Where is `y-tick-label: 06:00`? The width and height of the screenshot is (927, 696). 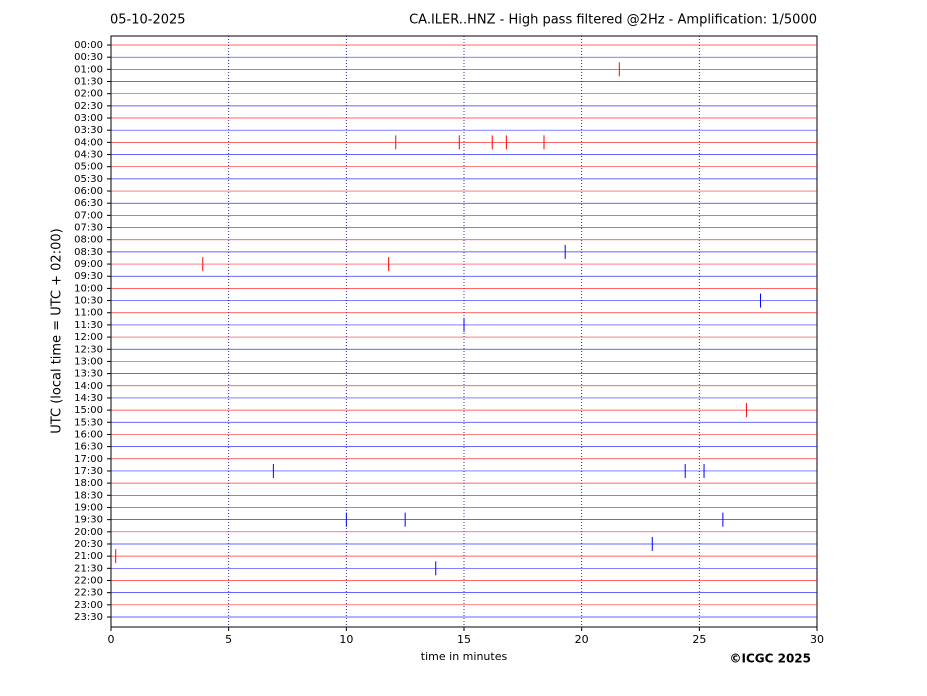 y-tick-label: 06:00 is located at coordinates (88, 191).